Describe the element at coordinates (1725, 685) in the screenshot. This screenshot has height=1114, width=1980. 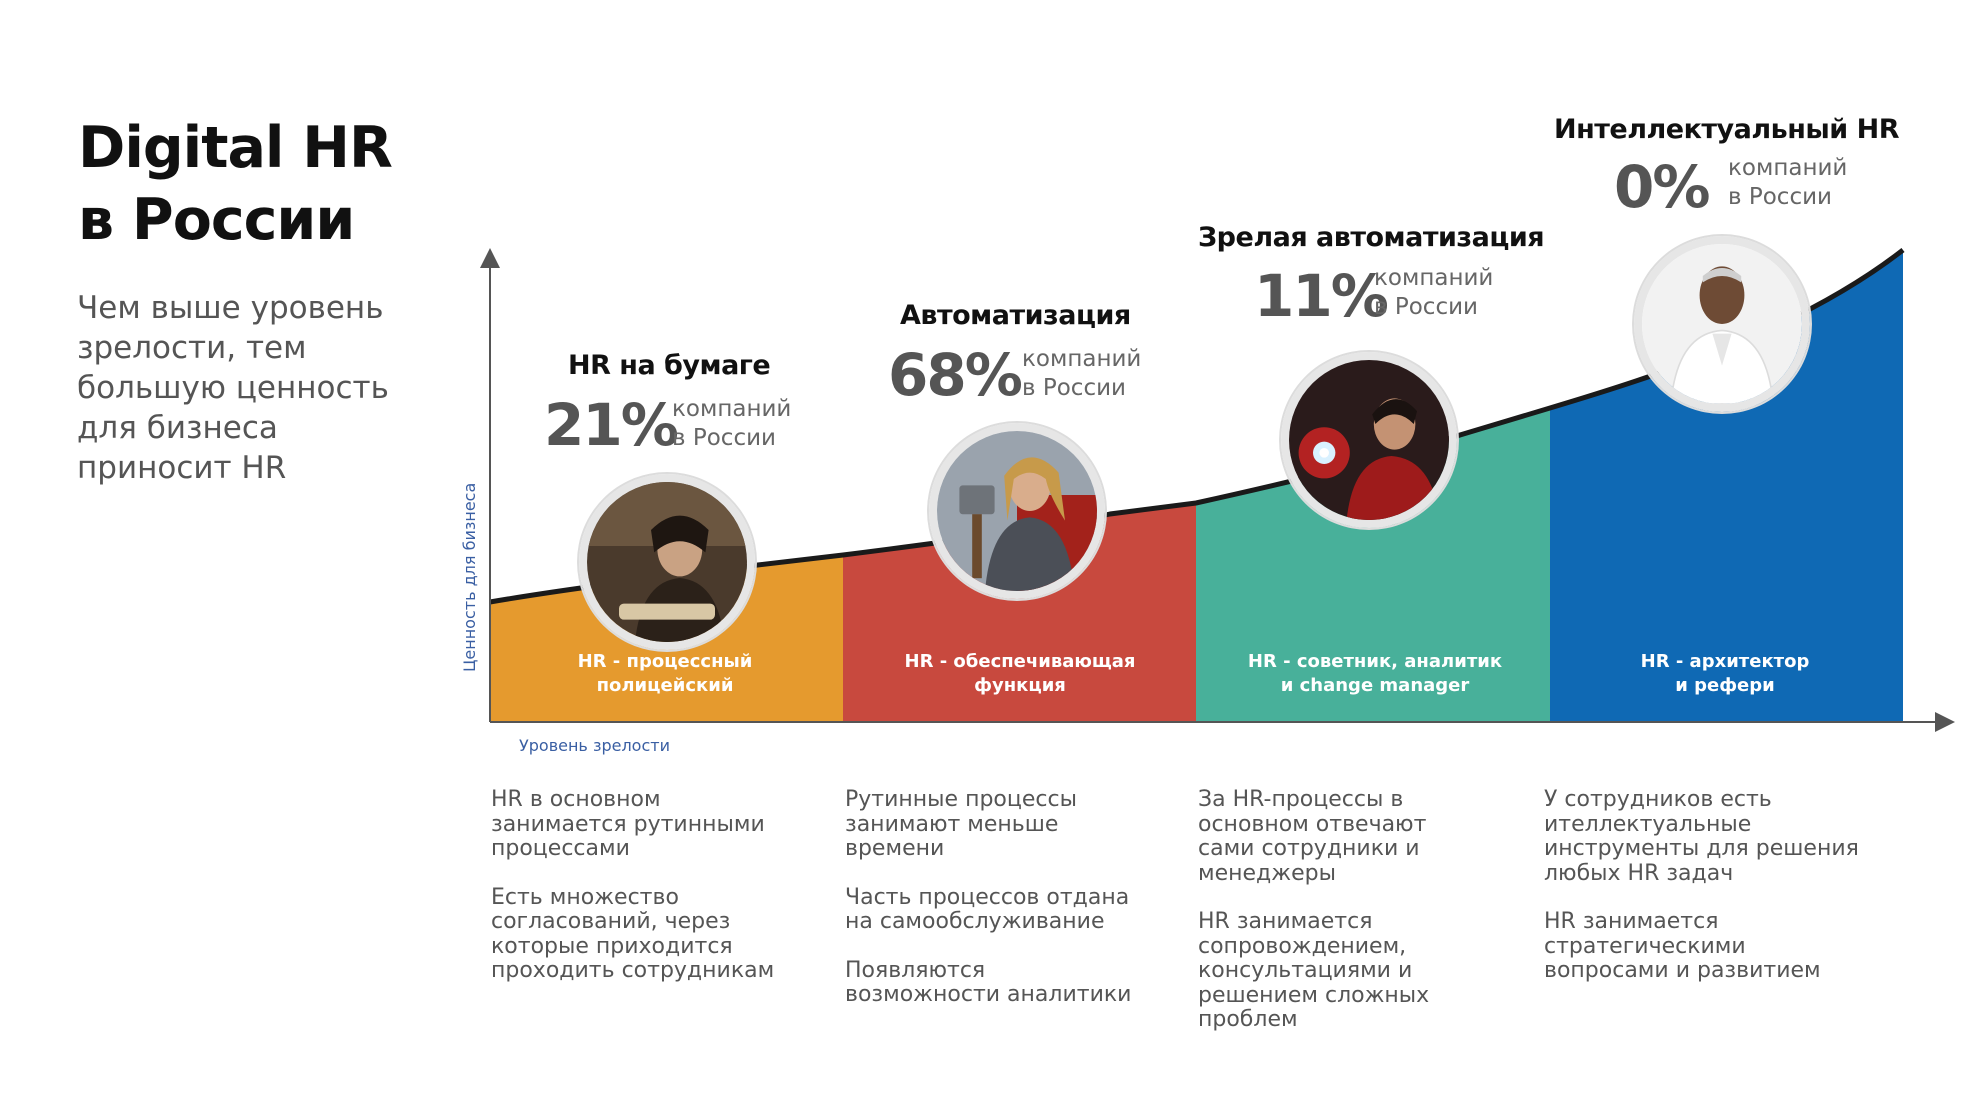
I see `band-label-line: и рефери` at that location.